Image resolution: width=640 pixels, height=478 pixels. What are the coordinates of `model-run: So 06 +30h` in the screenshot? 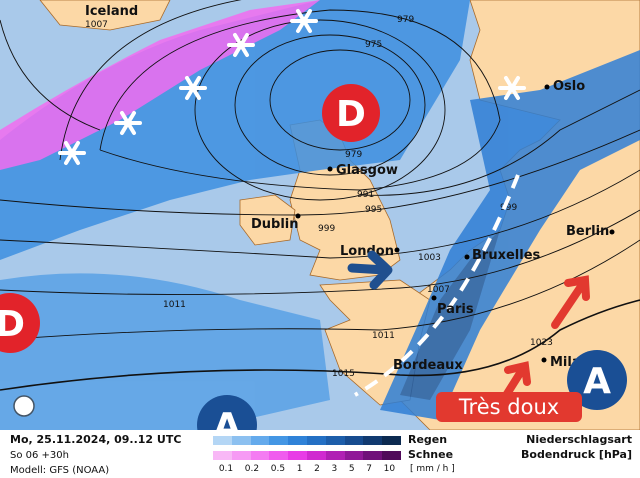 It's located at (39, 455).